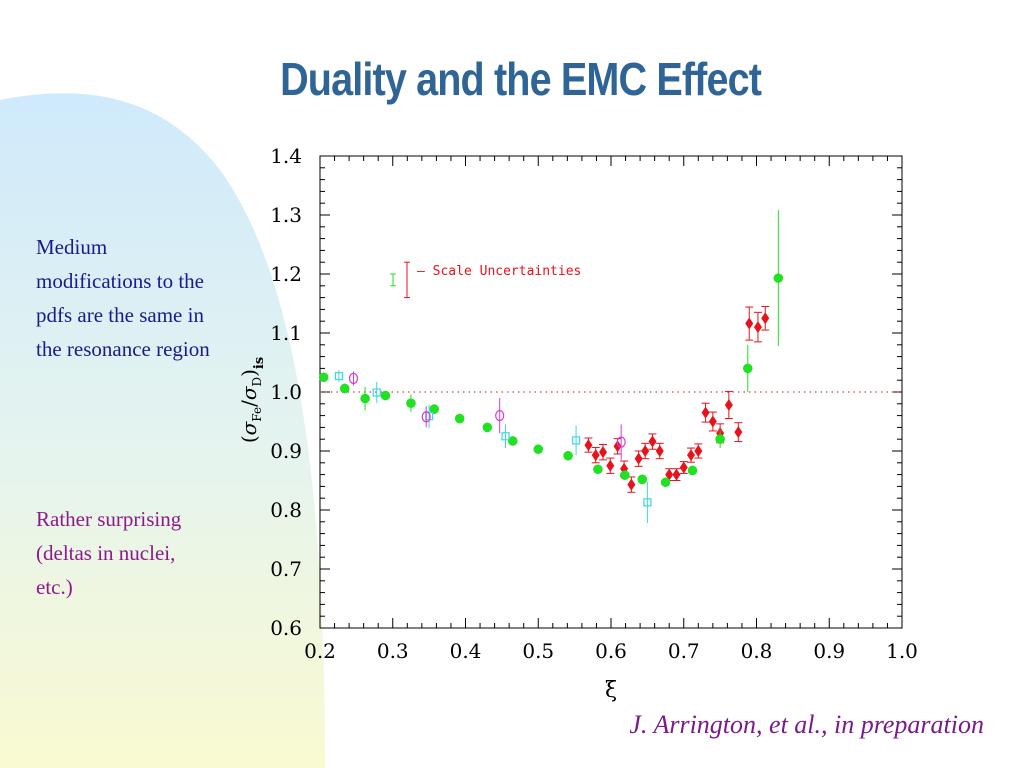 The width and height of the screenshot is (1024, 768). I want to click on y-tick-labels: 0.6 0.7 0.8 0.9 1.0 1.1 1.2 1.3 1.4, so click(286, 392).